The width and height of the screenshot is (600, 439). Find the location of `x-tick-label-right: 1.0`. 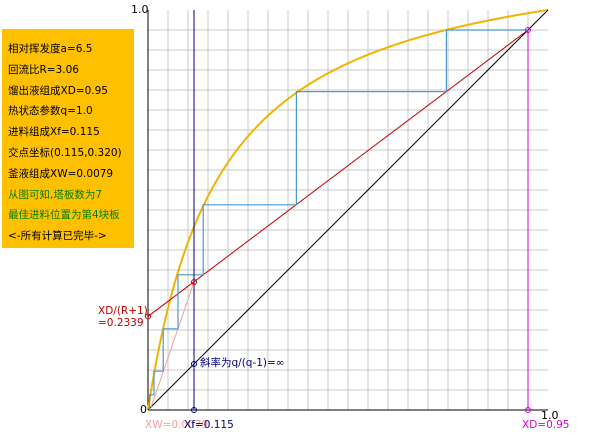

x-tick-label-right: 1.0 is located at coordinates (550, 415).